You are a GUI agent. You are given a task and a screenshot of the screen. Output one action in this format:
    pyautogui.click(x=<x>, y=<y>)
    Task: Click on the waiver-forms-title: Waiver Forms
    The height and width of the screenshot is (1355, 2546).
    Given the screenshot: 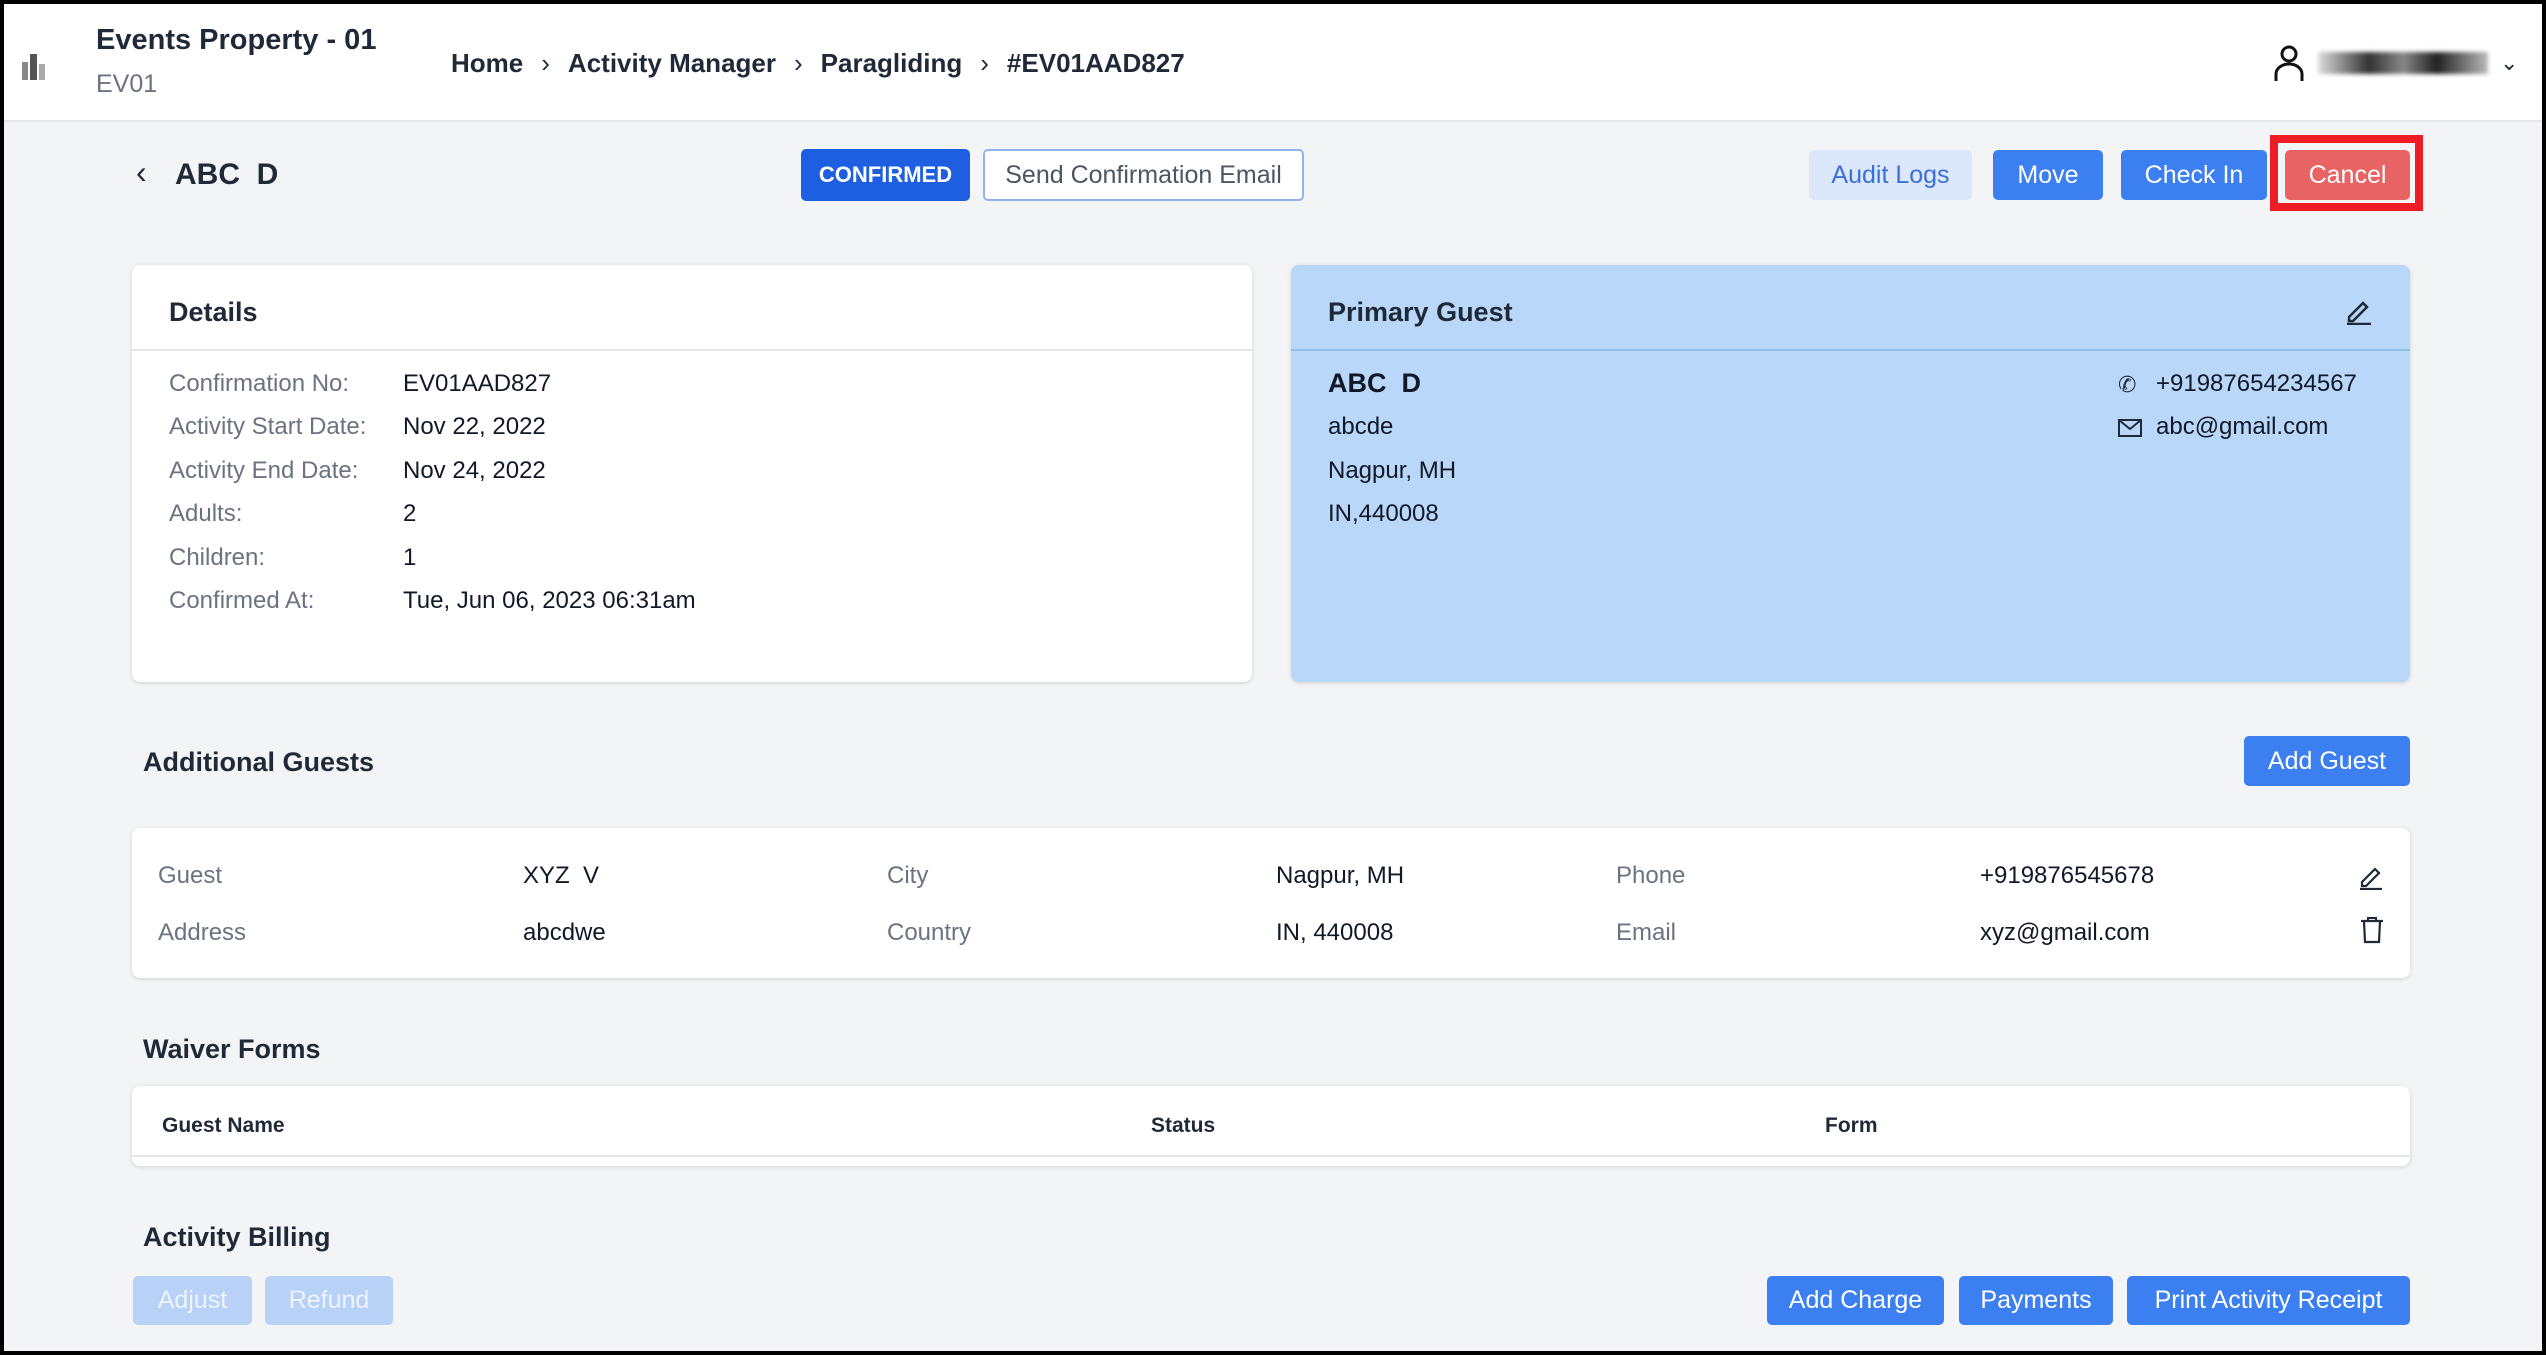 What is the action you would take?
    pyautogui.click(x=232, y=1049)
    